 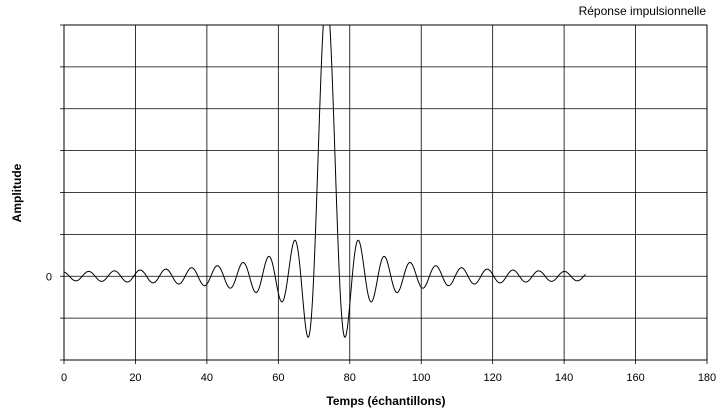 I want to click on y-tick-label: 0, so click(x=49, y=277).